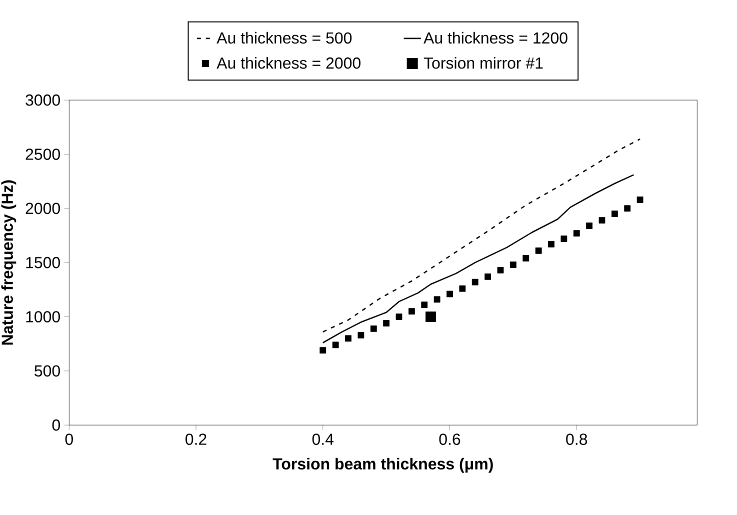 The image size is (737, 515). Describe the element at coordinates (69, 439) in the screenshot. I see `x-tick-label: 0` at that location.